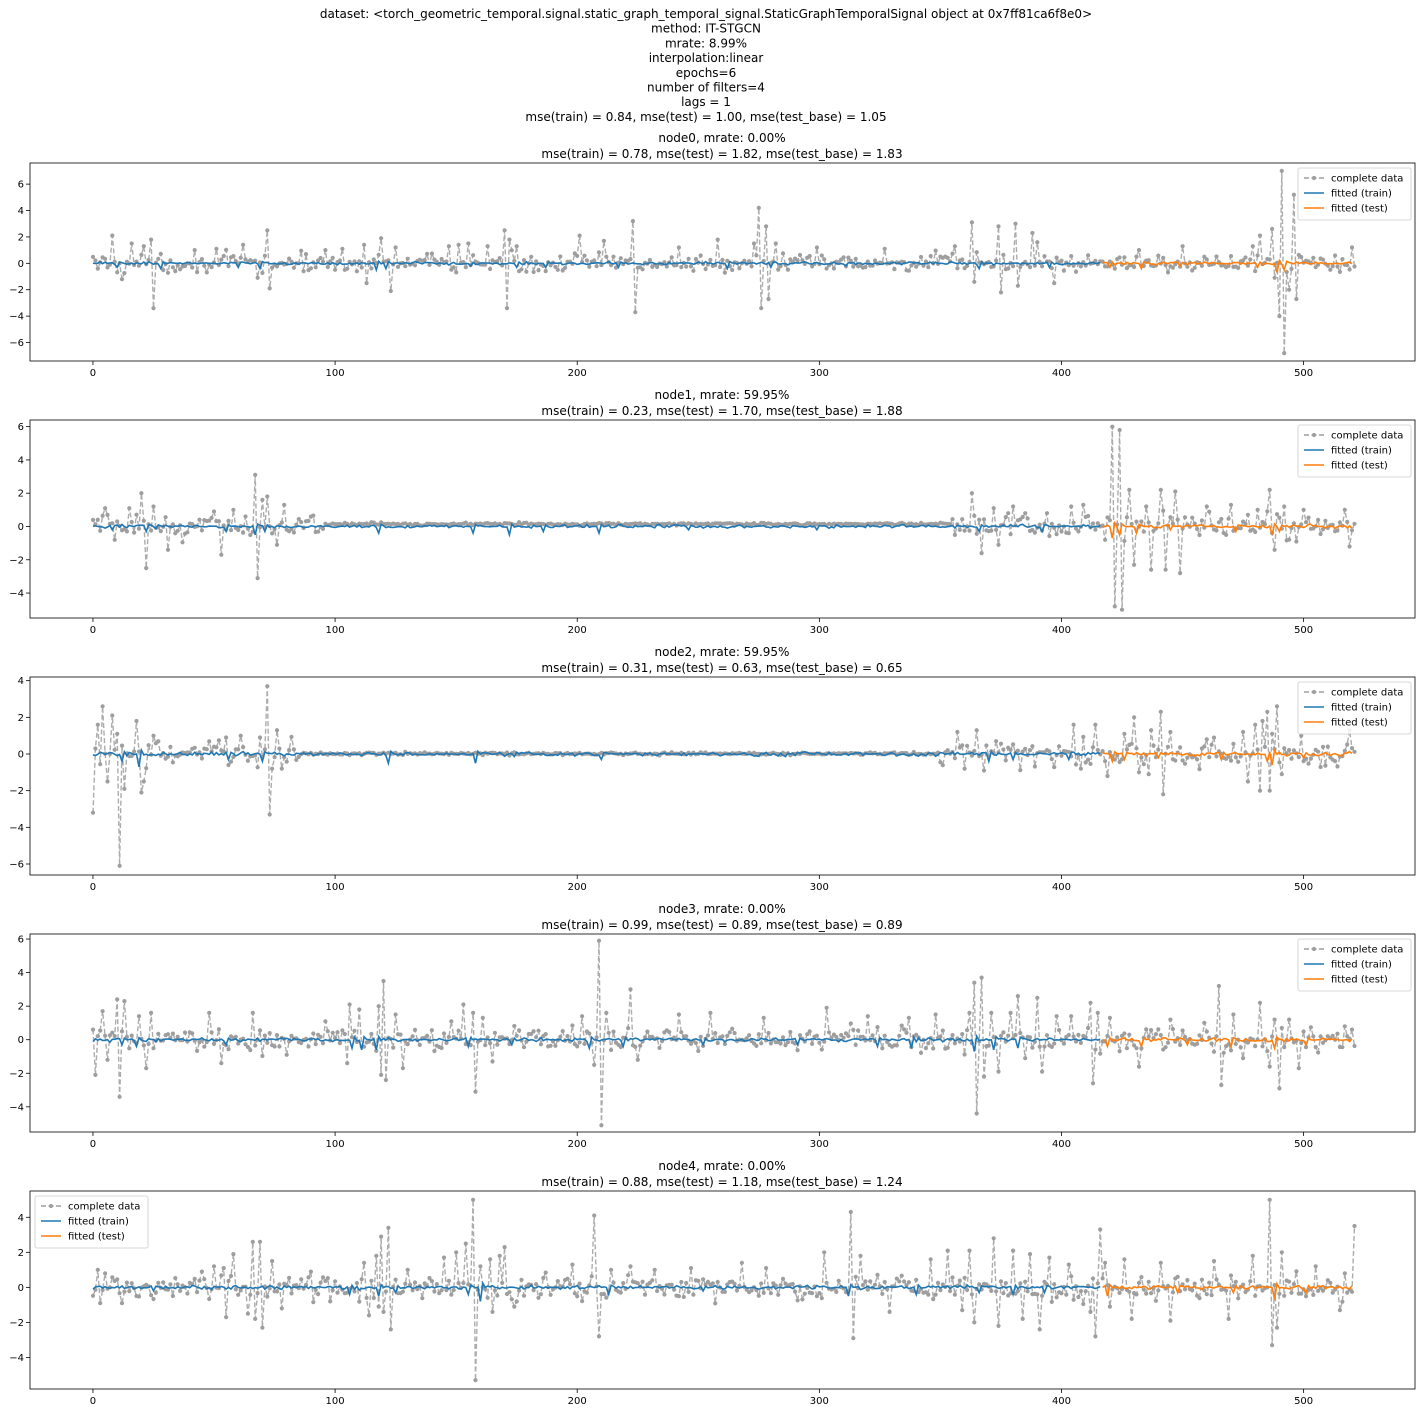 This screenshot has height=1414, width=1423. What do you see at coordinates (706, 88) in the screenshot?
I see `suptitle-line-5: number of filters=4` at bounding box center [706, 88].